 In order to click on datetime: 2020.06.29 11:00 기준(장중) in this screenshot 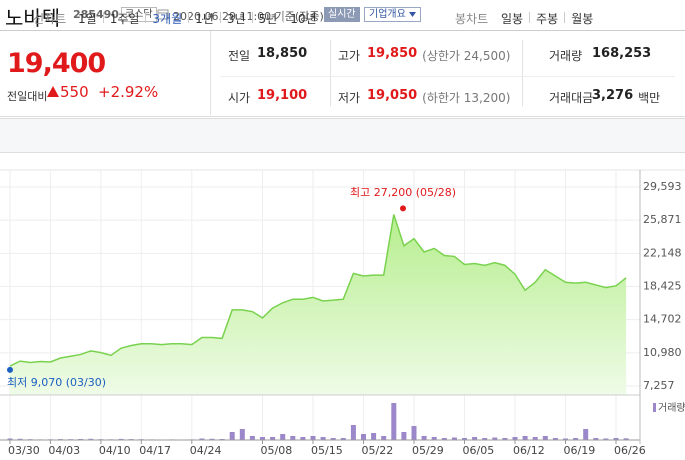, I will do `click(248, 16)`.